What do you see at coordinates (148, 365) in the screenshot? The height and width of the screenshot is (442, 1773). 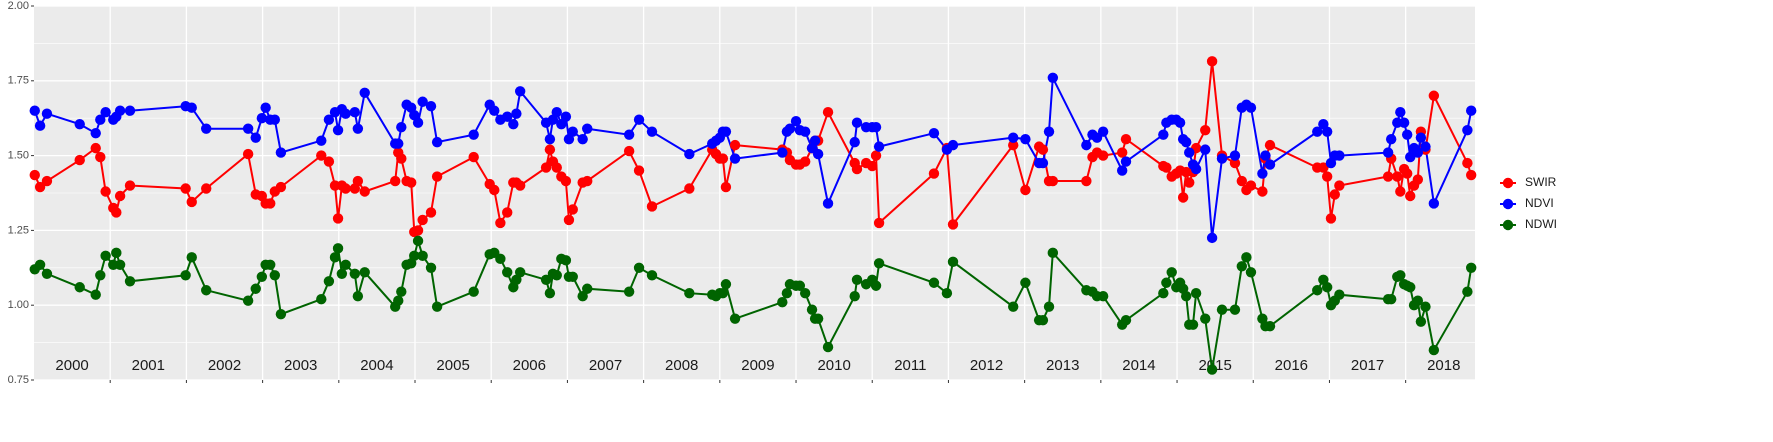 I see `year-label: 2001` at bounding box center [148, 365].